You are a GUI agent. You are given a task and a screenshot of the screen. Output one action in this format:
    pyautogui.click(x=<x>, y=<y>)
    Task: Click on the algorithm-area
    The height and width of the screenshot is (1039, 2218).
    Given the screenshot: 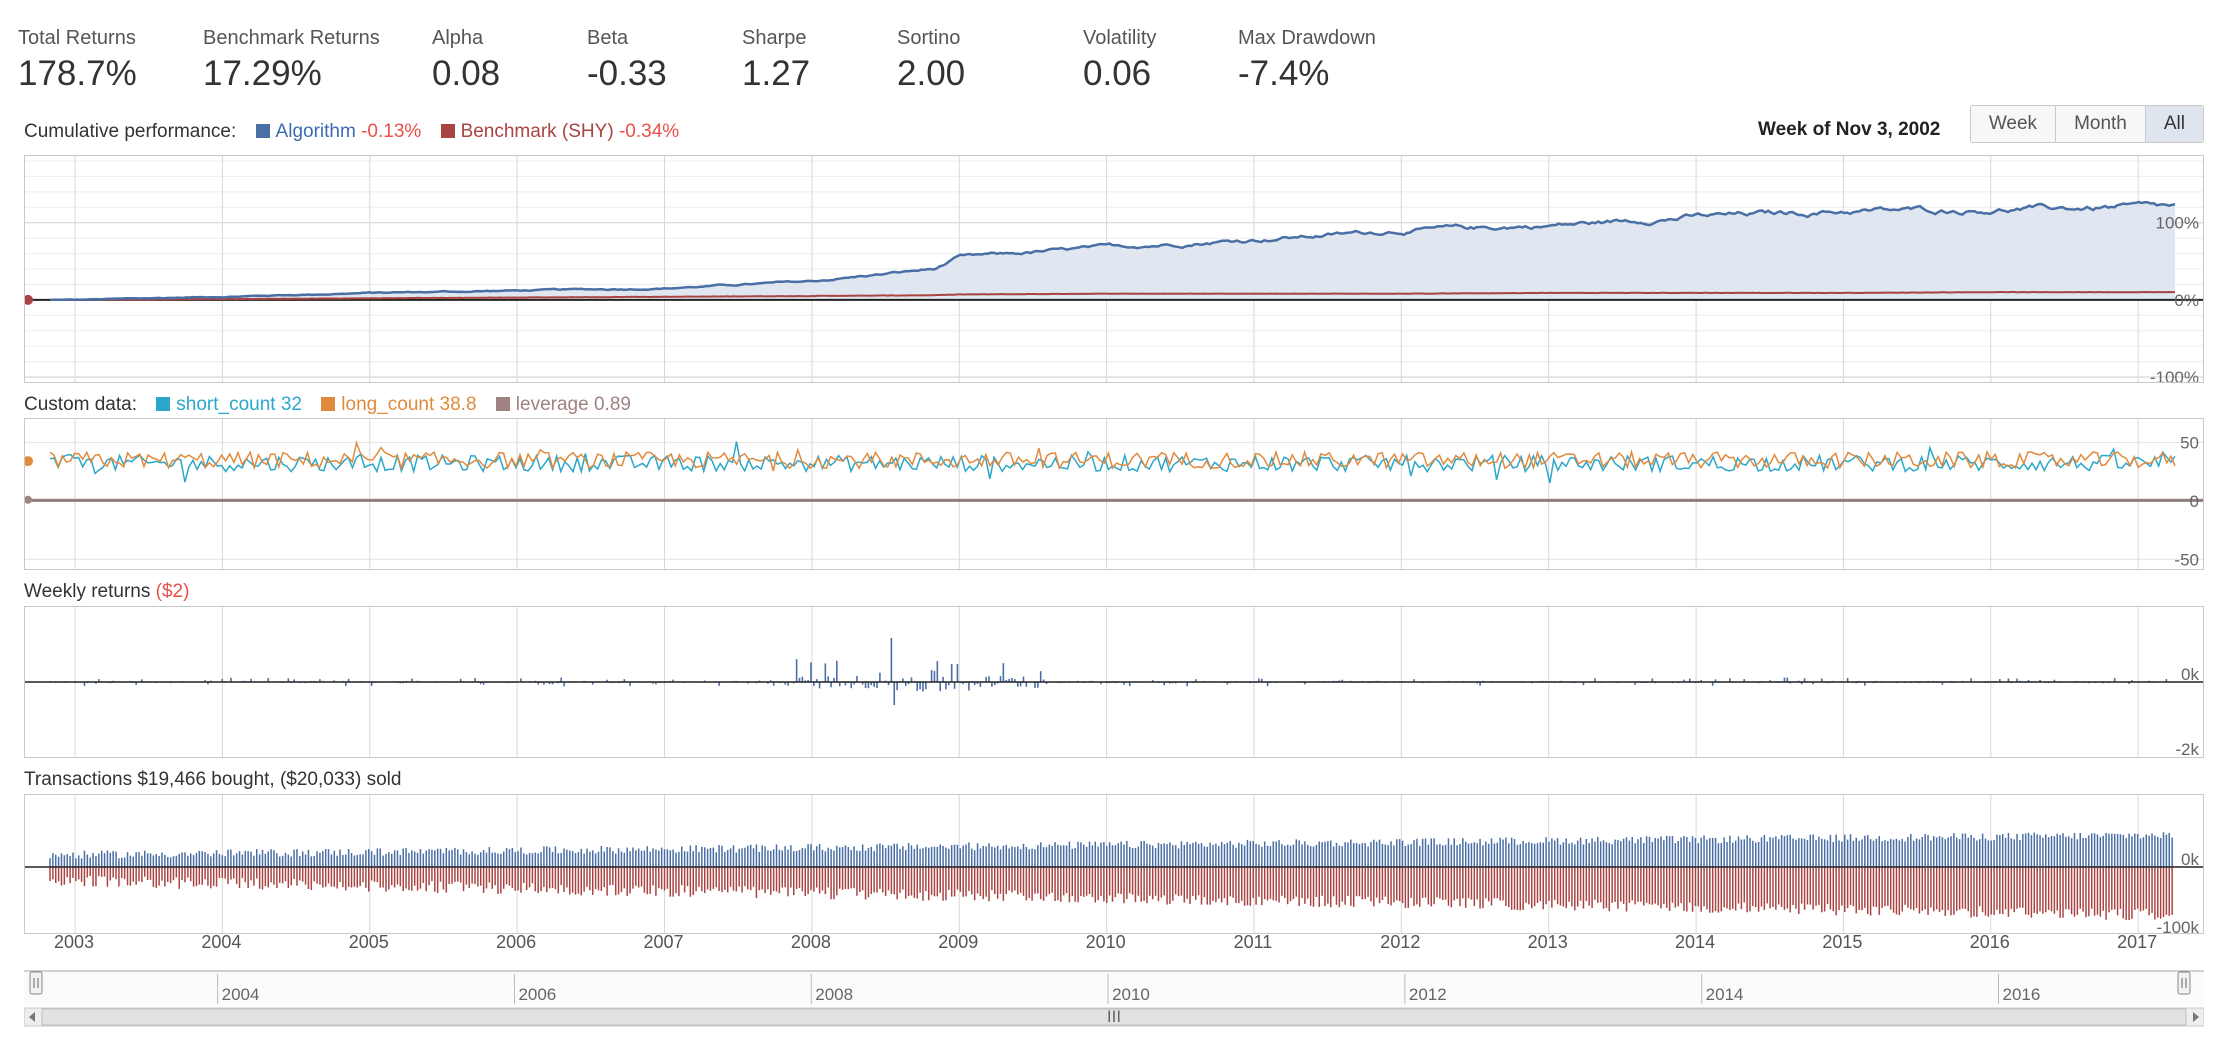 What is the action you would take?
    pyautogui.click(x=1112, y=251)
    